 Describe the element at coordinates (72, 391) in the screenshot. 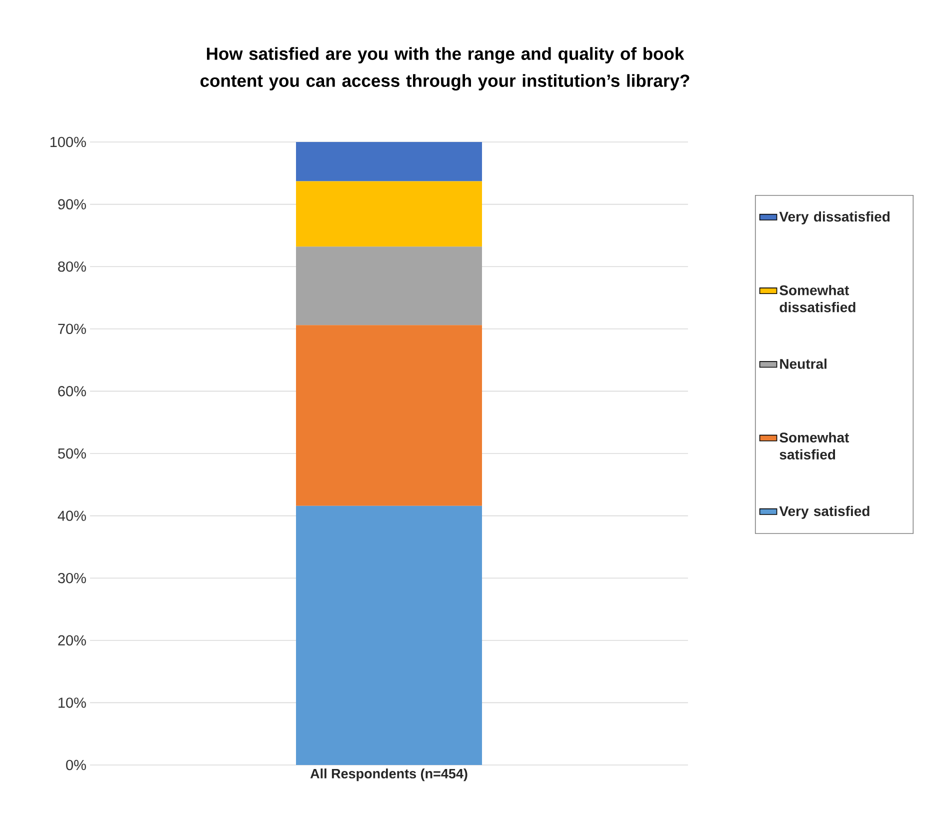

I see `y-tick-label: 60%` at that location.